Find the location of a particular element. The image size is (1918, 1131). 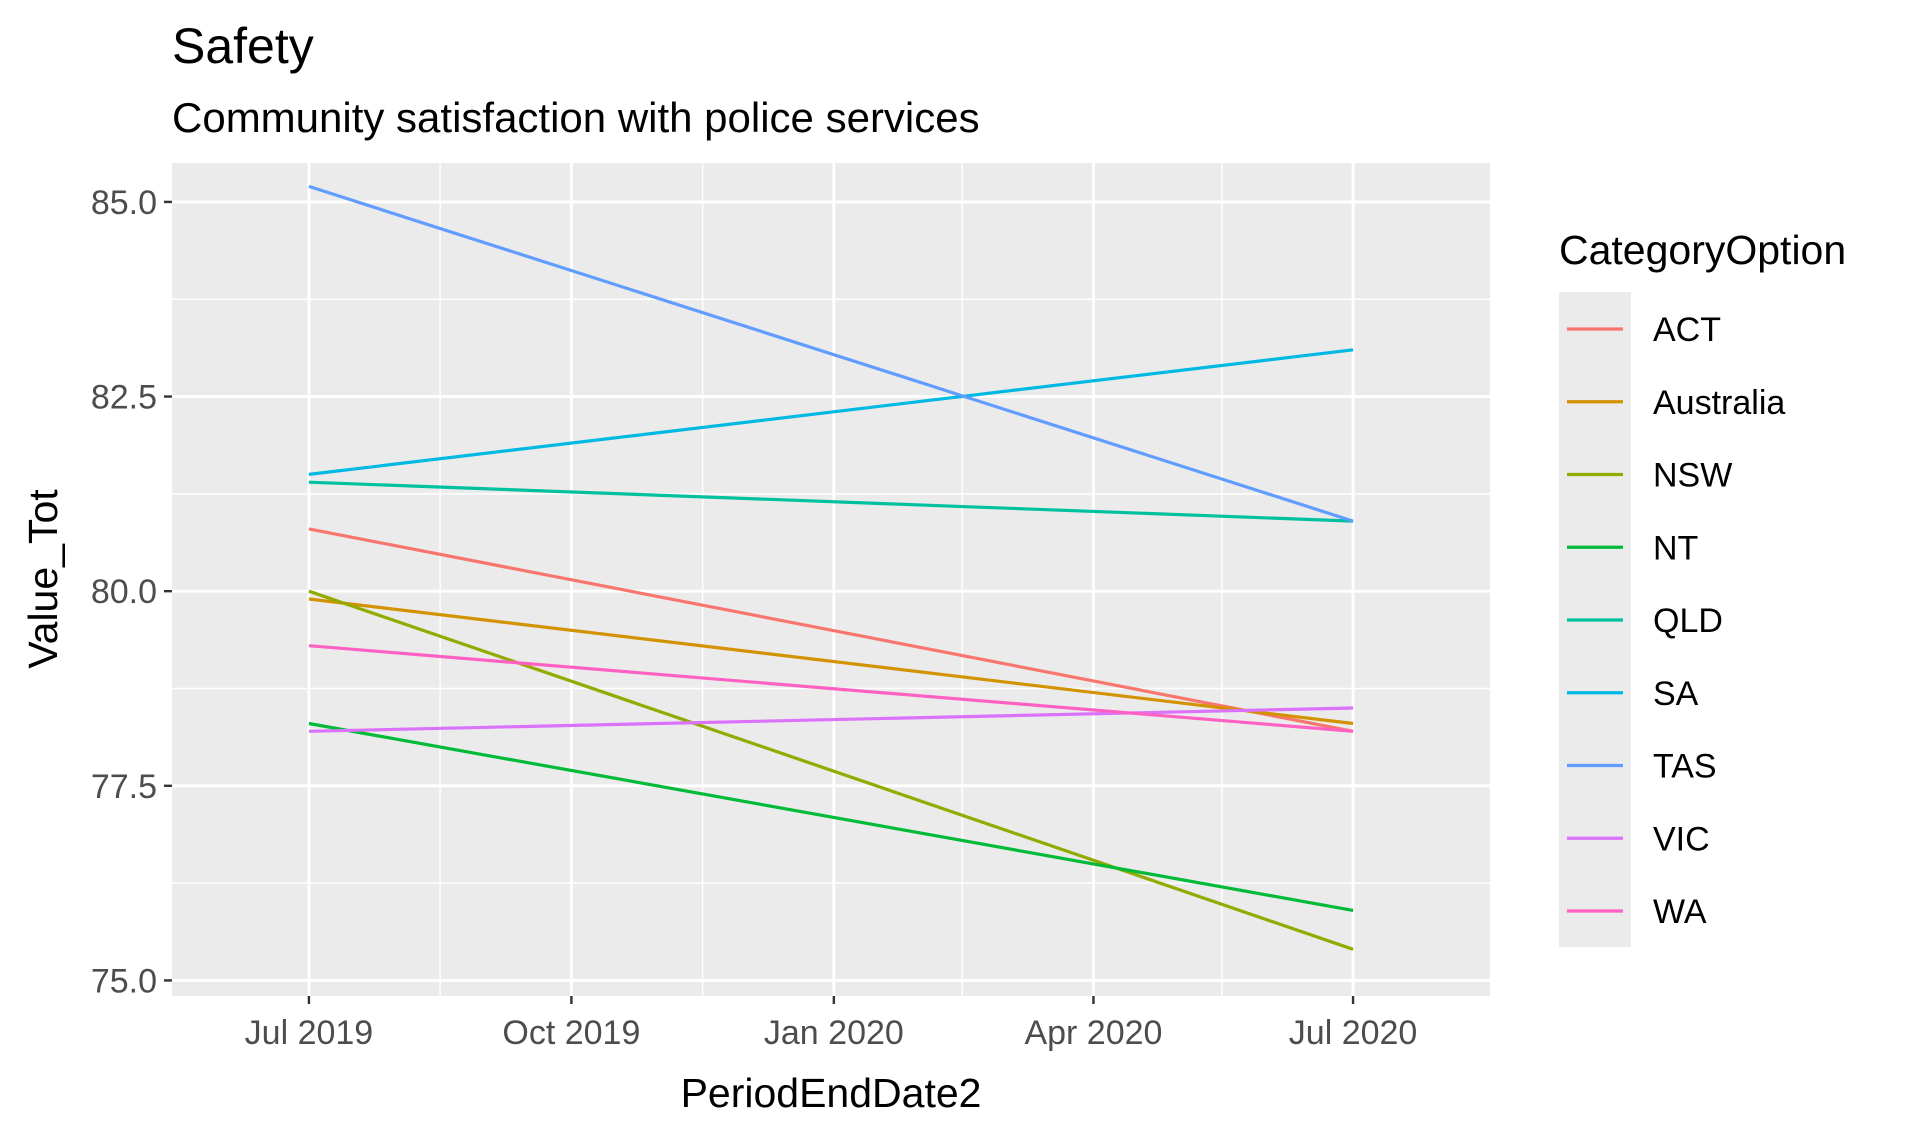

series-line-vic is located at coordinates (831, 719).